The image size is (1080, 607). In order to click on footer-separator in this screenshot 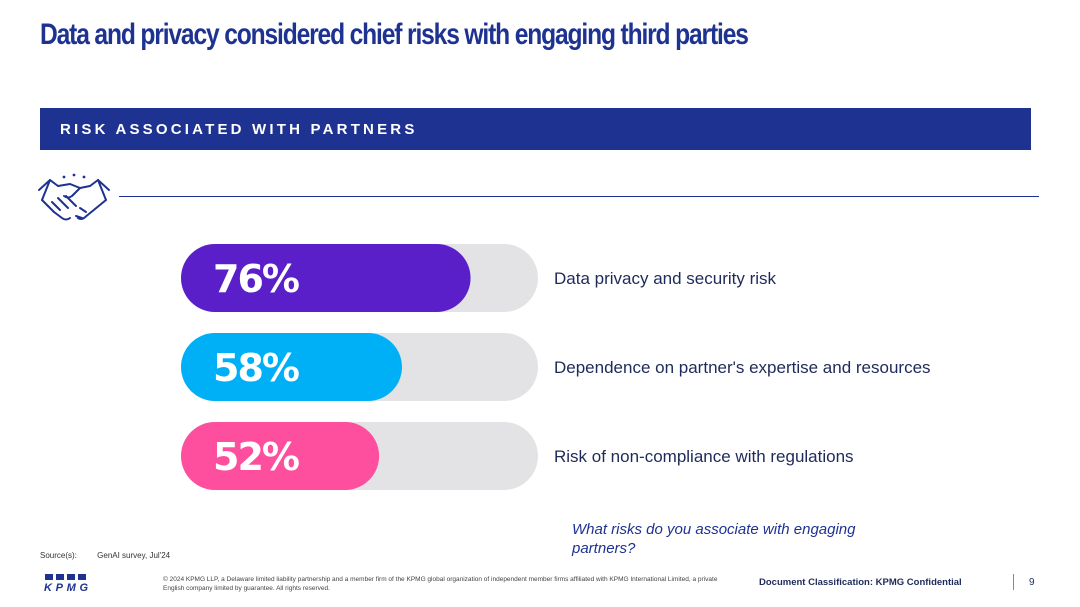, I will do `click(1013, 582)`.